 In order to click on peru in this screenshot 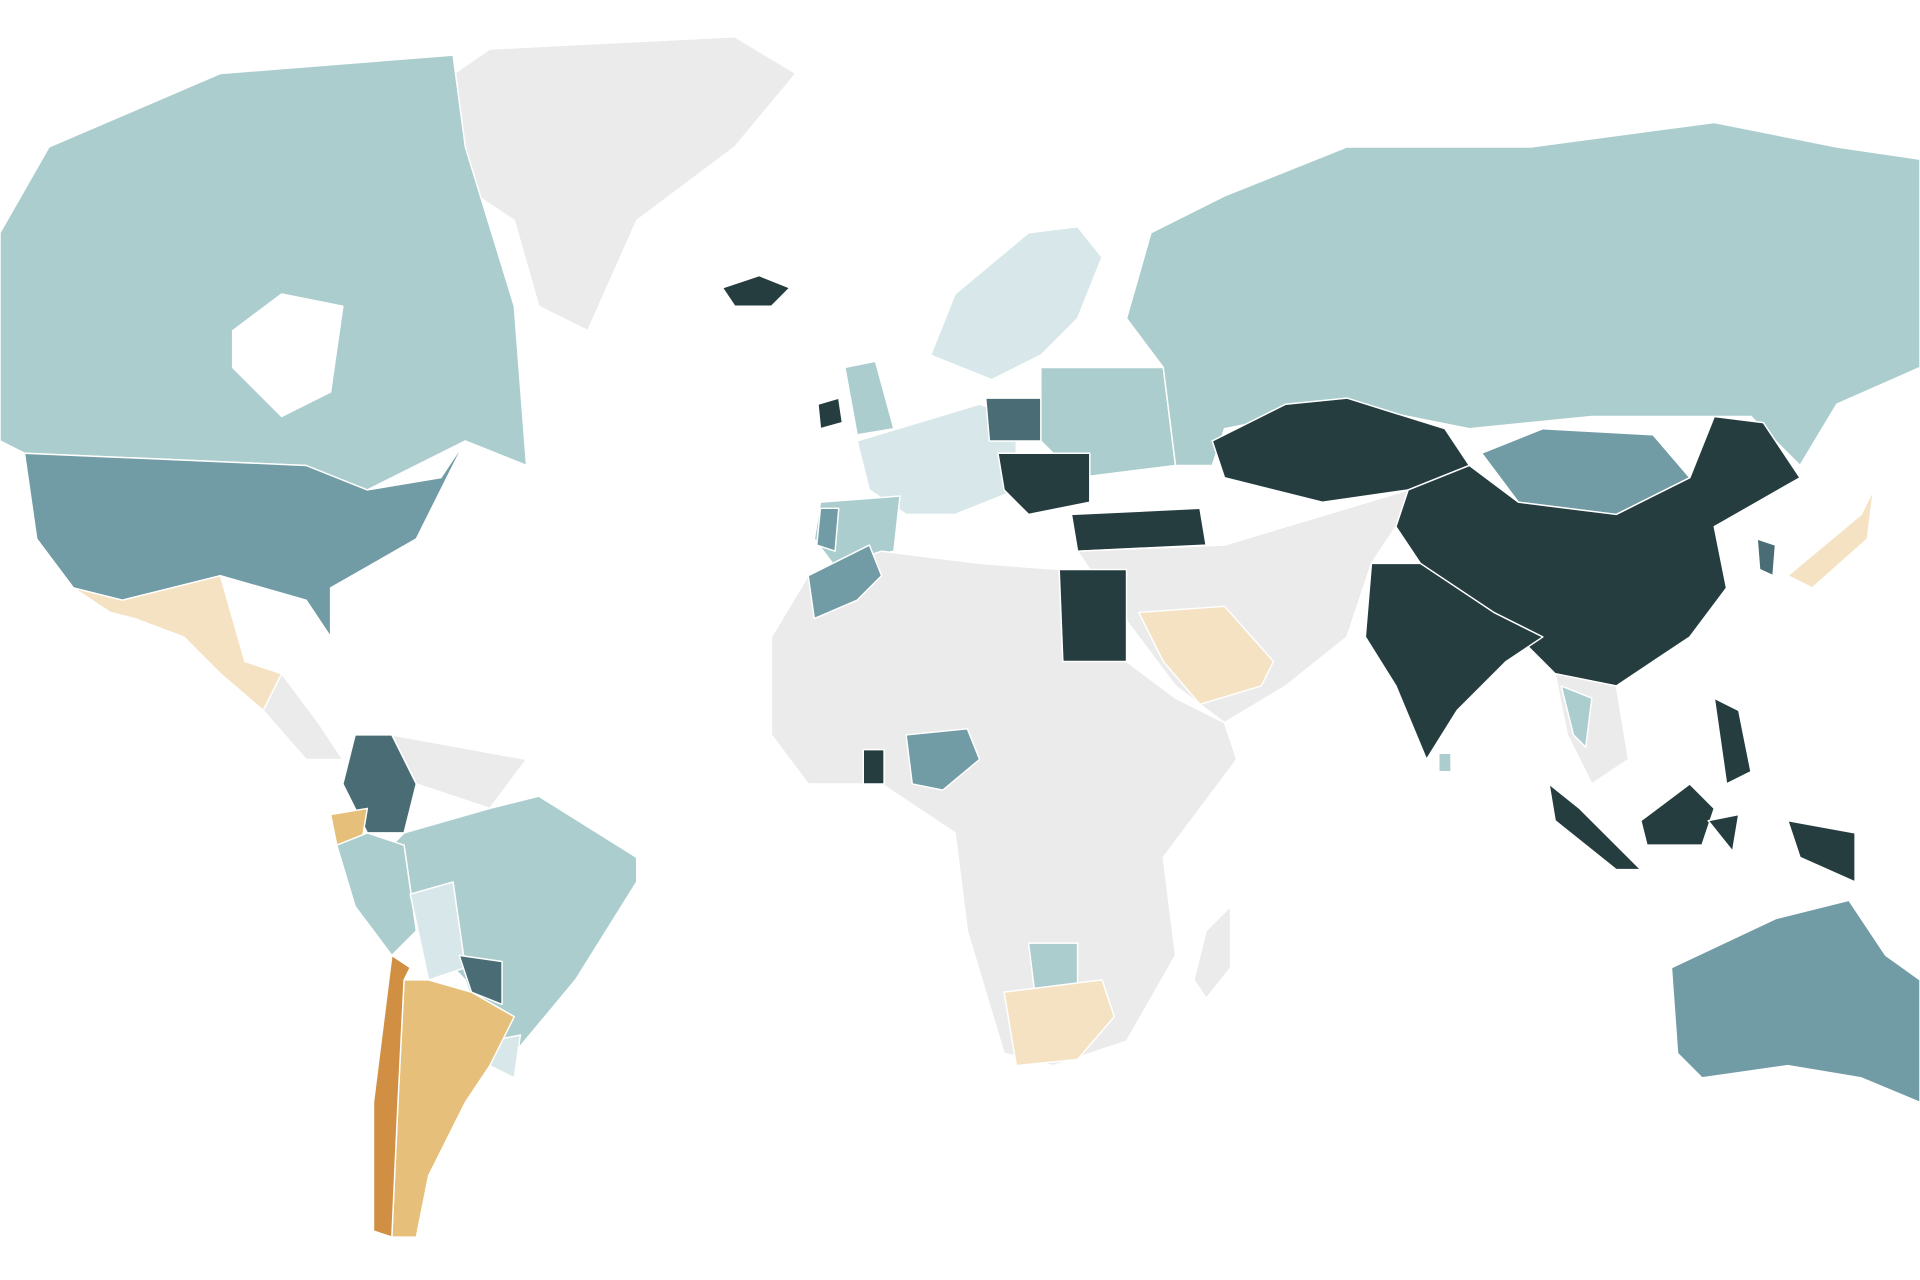, I will do `click(377, 894)`.